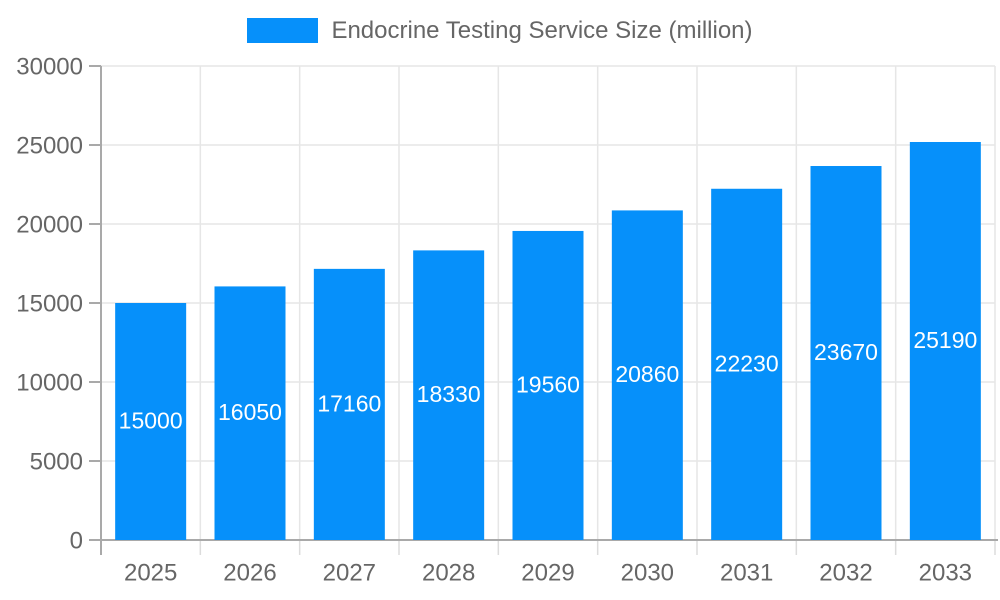 Image resolution: width=1000 pixels, height=600 pixels. I want to click on bar-2026, so click(250, 413).